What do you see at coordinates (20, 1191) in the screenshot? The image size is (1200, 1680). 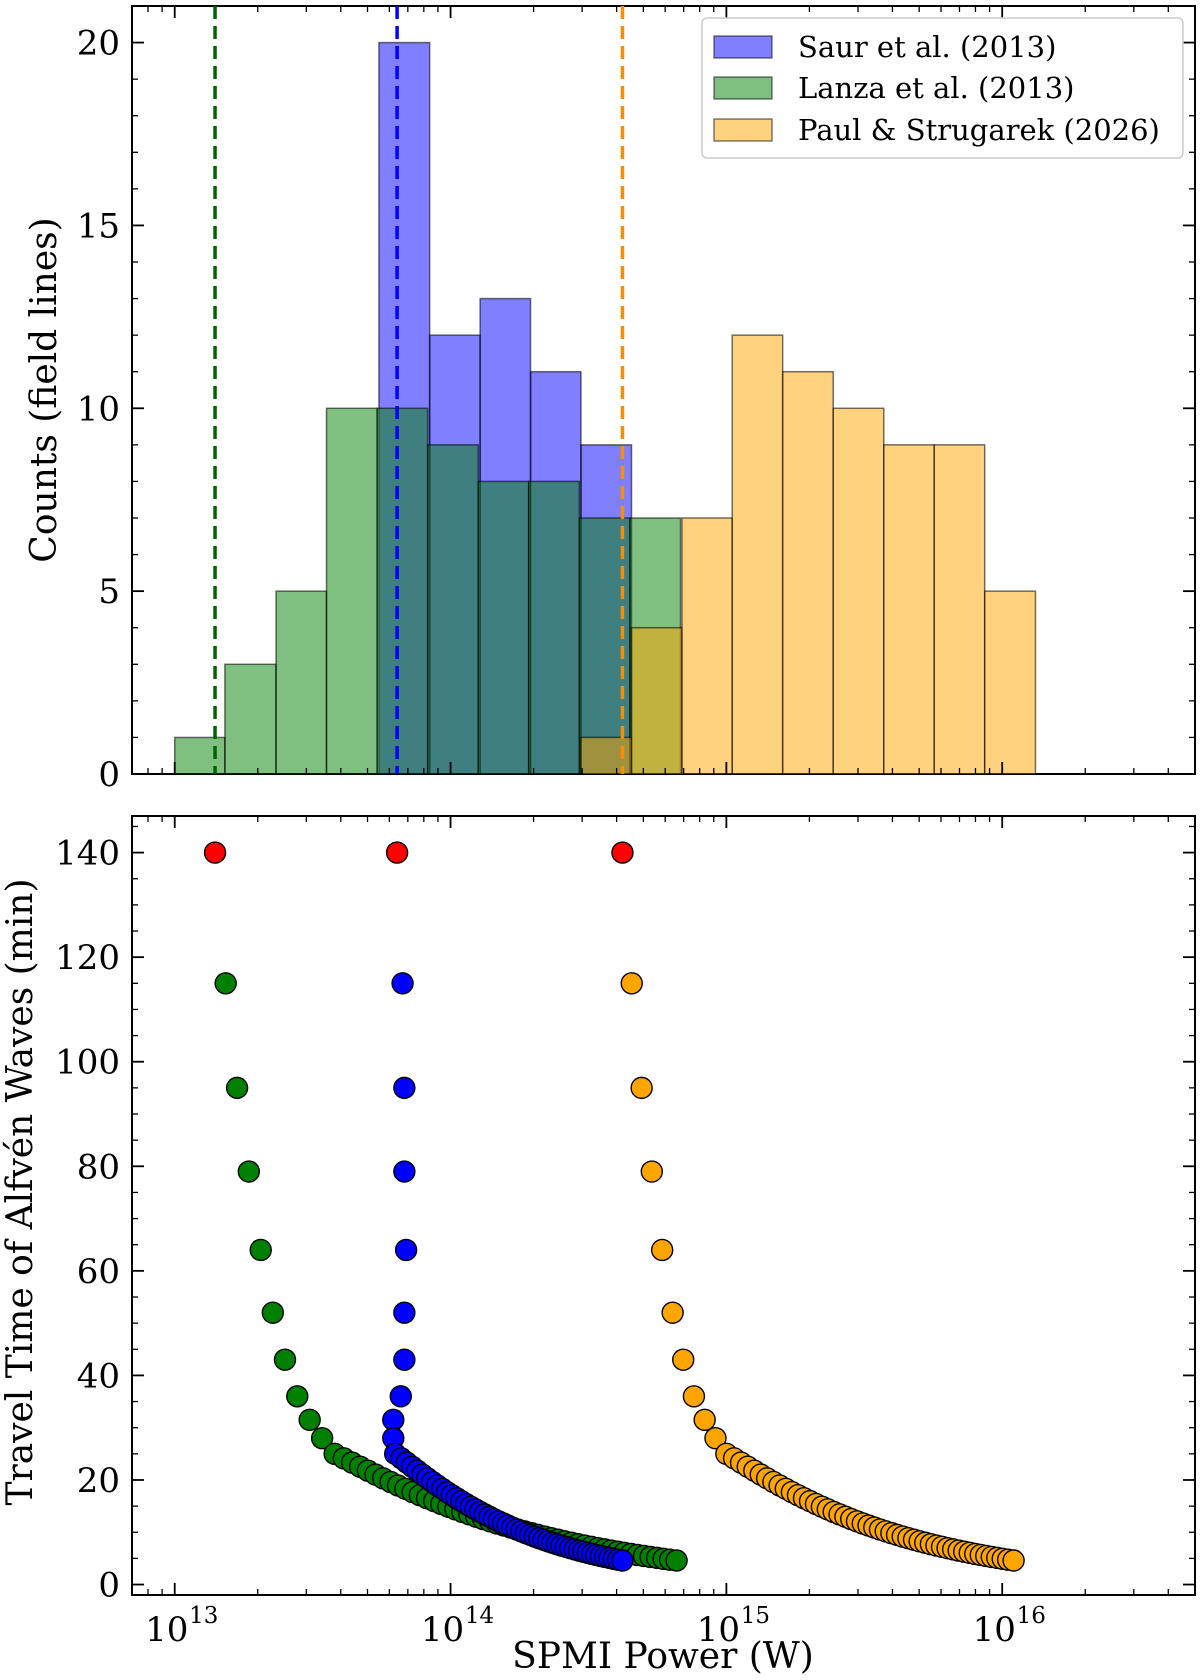 I see `scatter-y-axis-label: Travel Time of Alfvén Waves (min)` at bounding box center [20, 1191].